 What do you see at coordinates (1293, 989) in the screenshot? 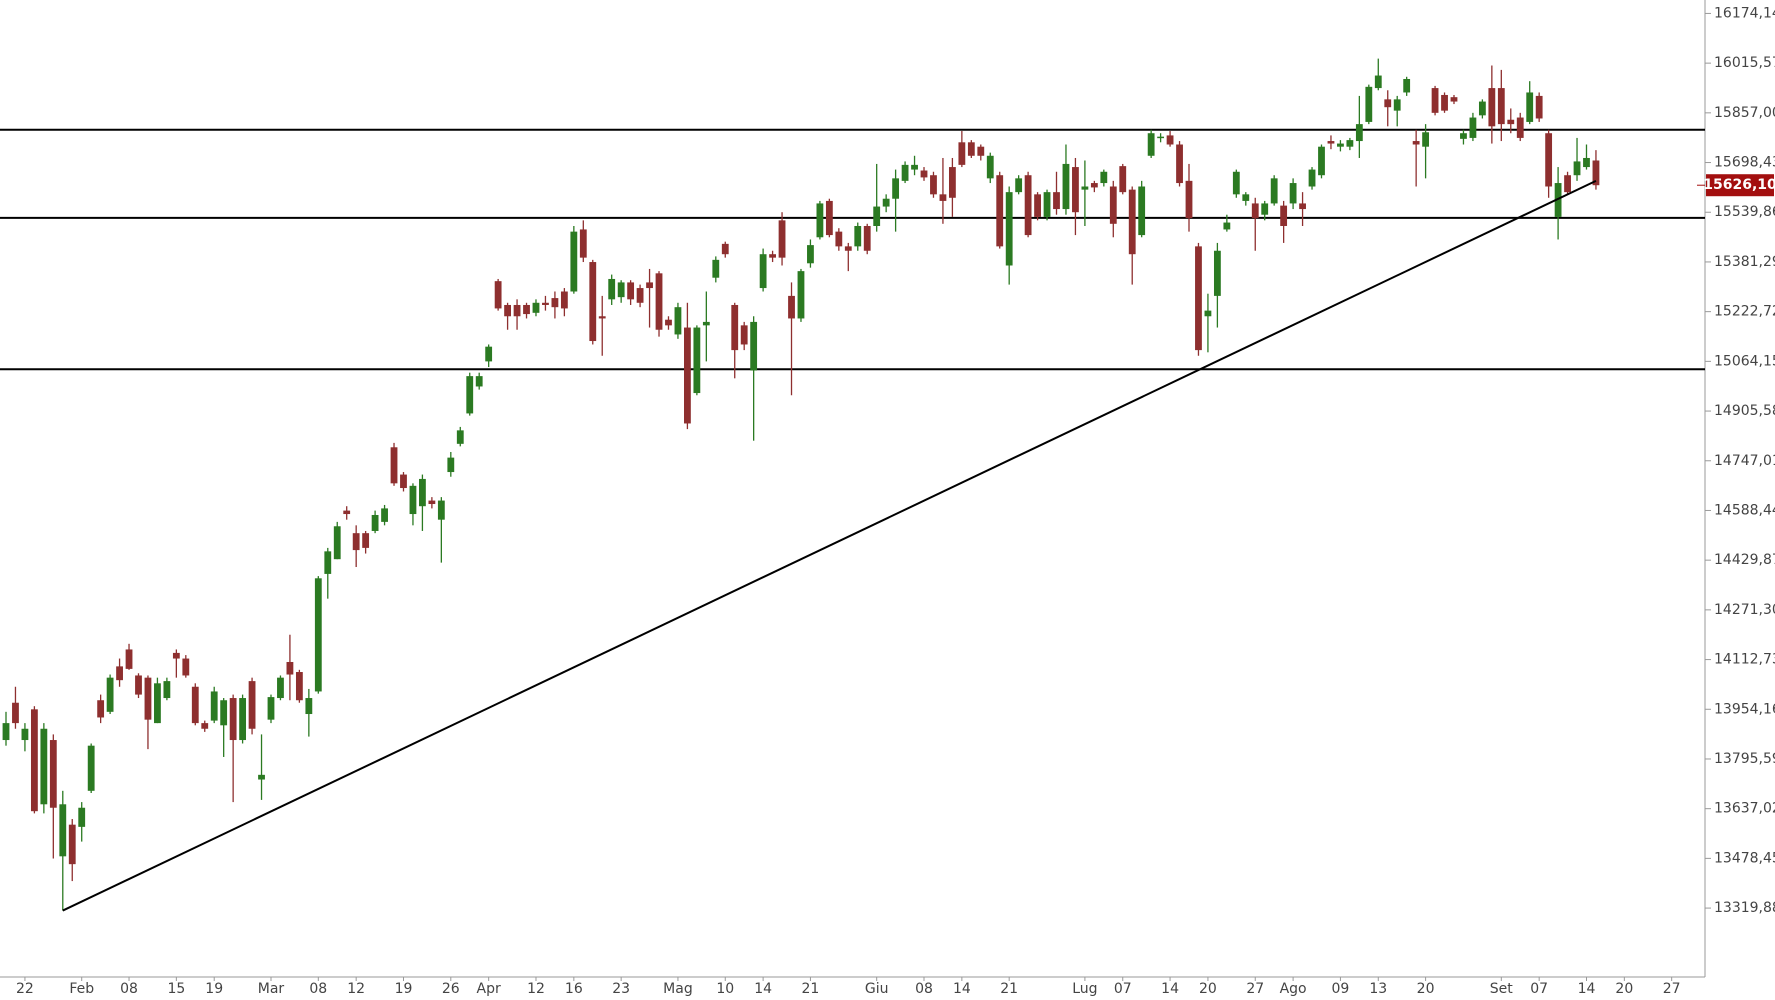
I see `x-tick-label: Ago` at bounding box center [1293, 989].